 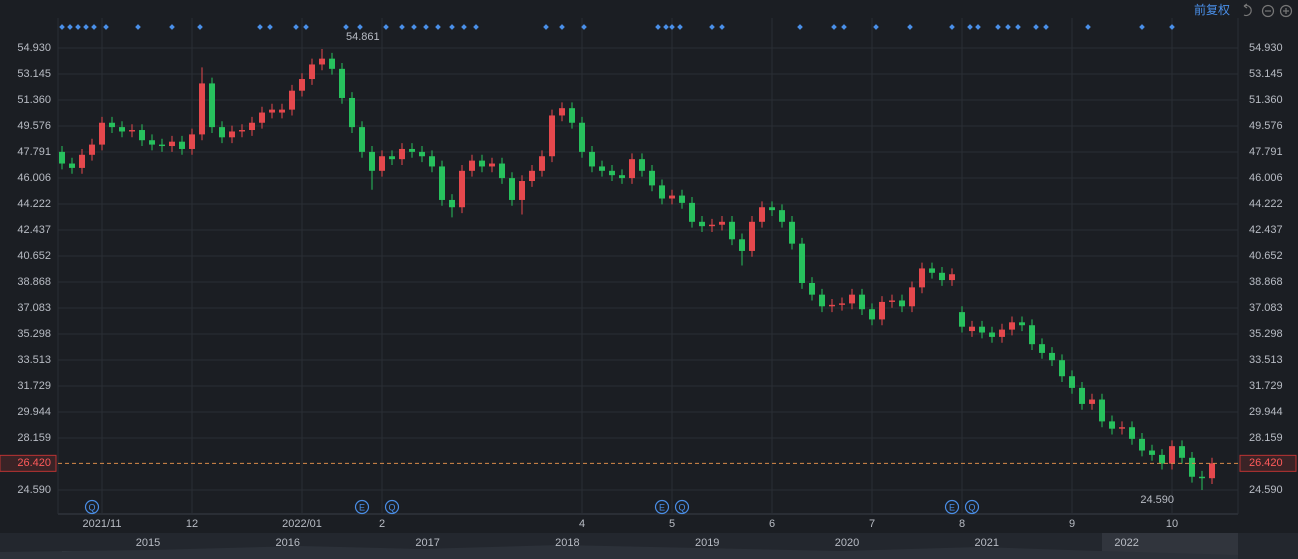 I want to click on x-tick-label: 10, so click(x=1172, y=524).